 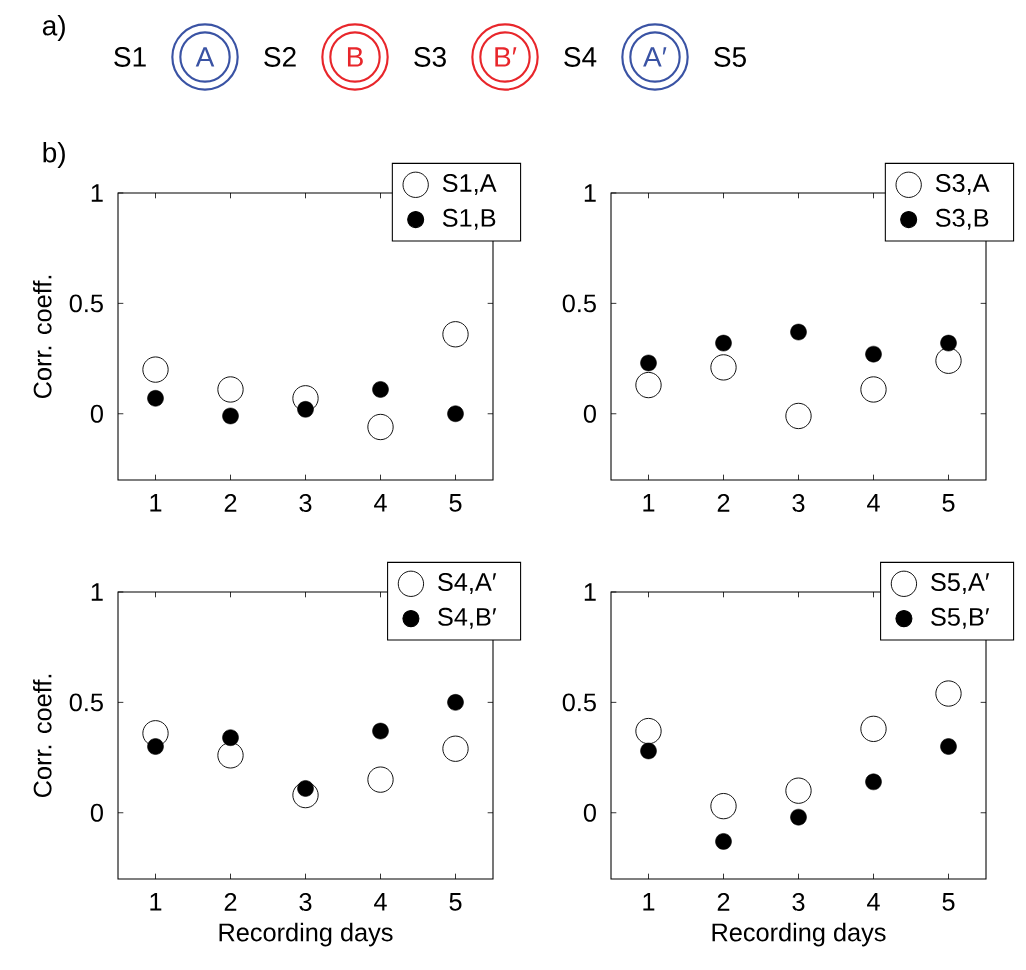 I want to click on legend-label: S3,A, so click(x=962, y=184).